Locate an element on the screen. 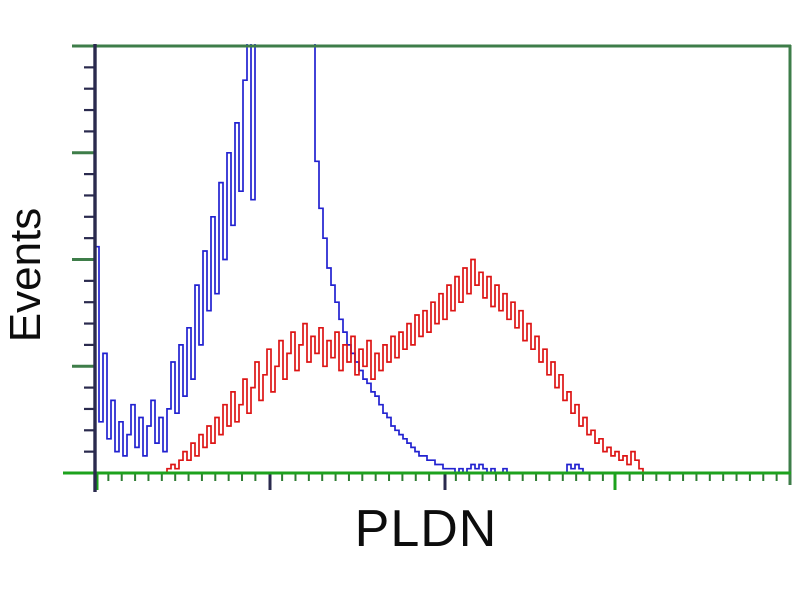  x-axis-ticks is located at coordinates (436, 481).